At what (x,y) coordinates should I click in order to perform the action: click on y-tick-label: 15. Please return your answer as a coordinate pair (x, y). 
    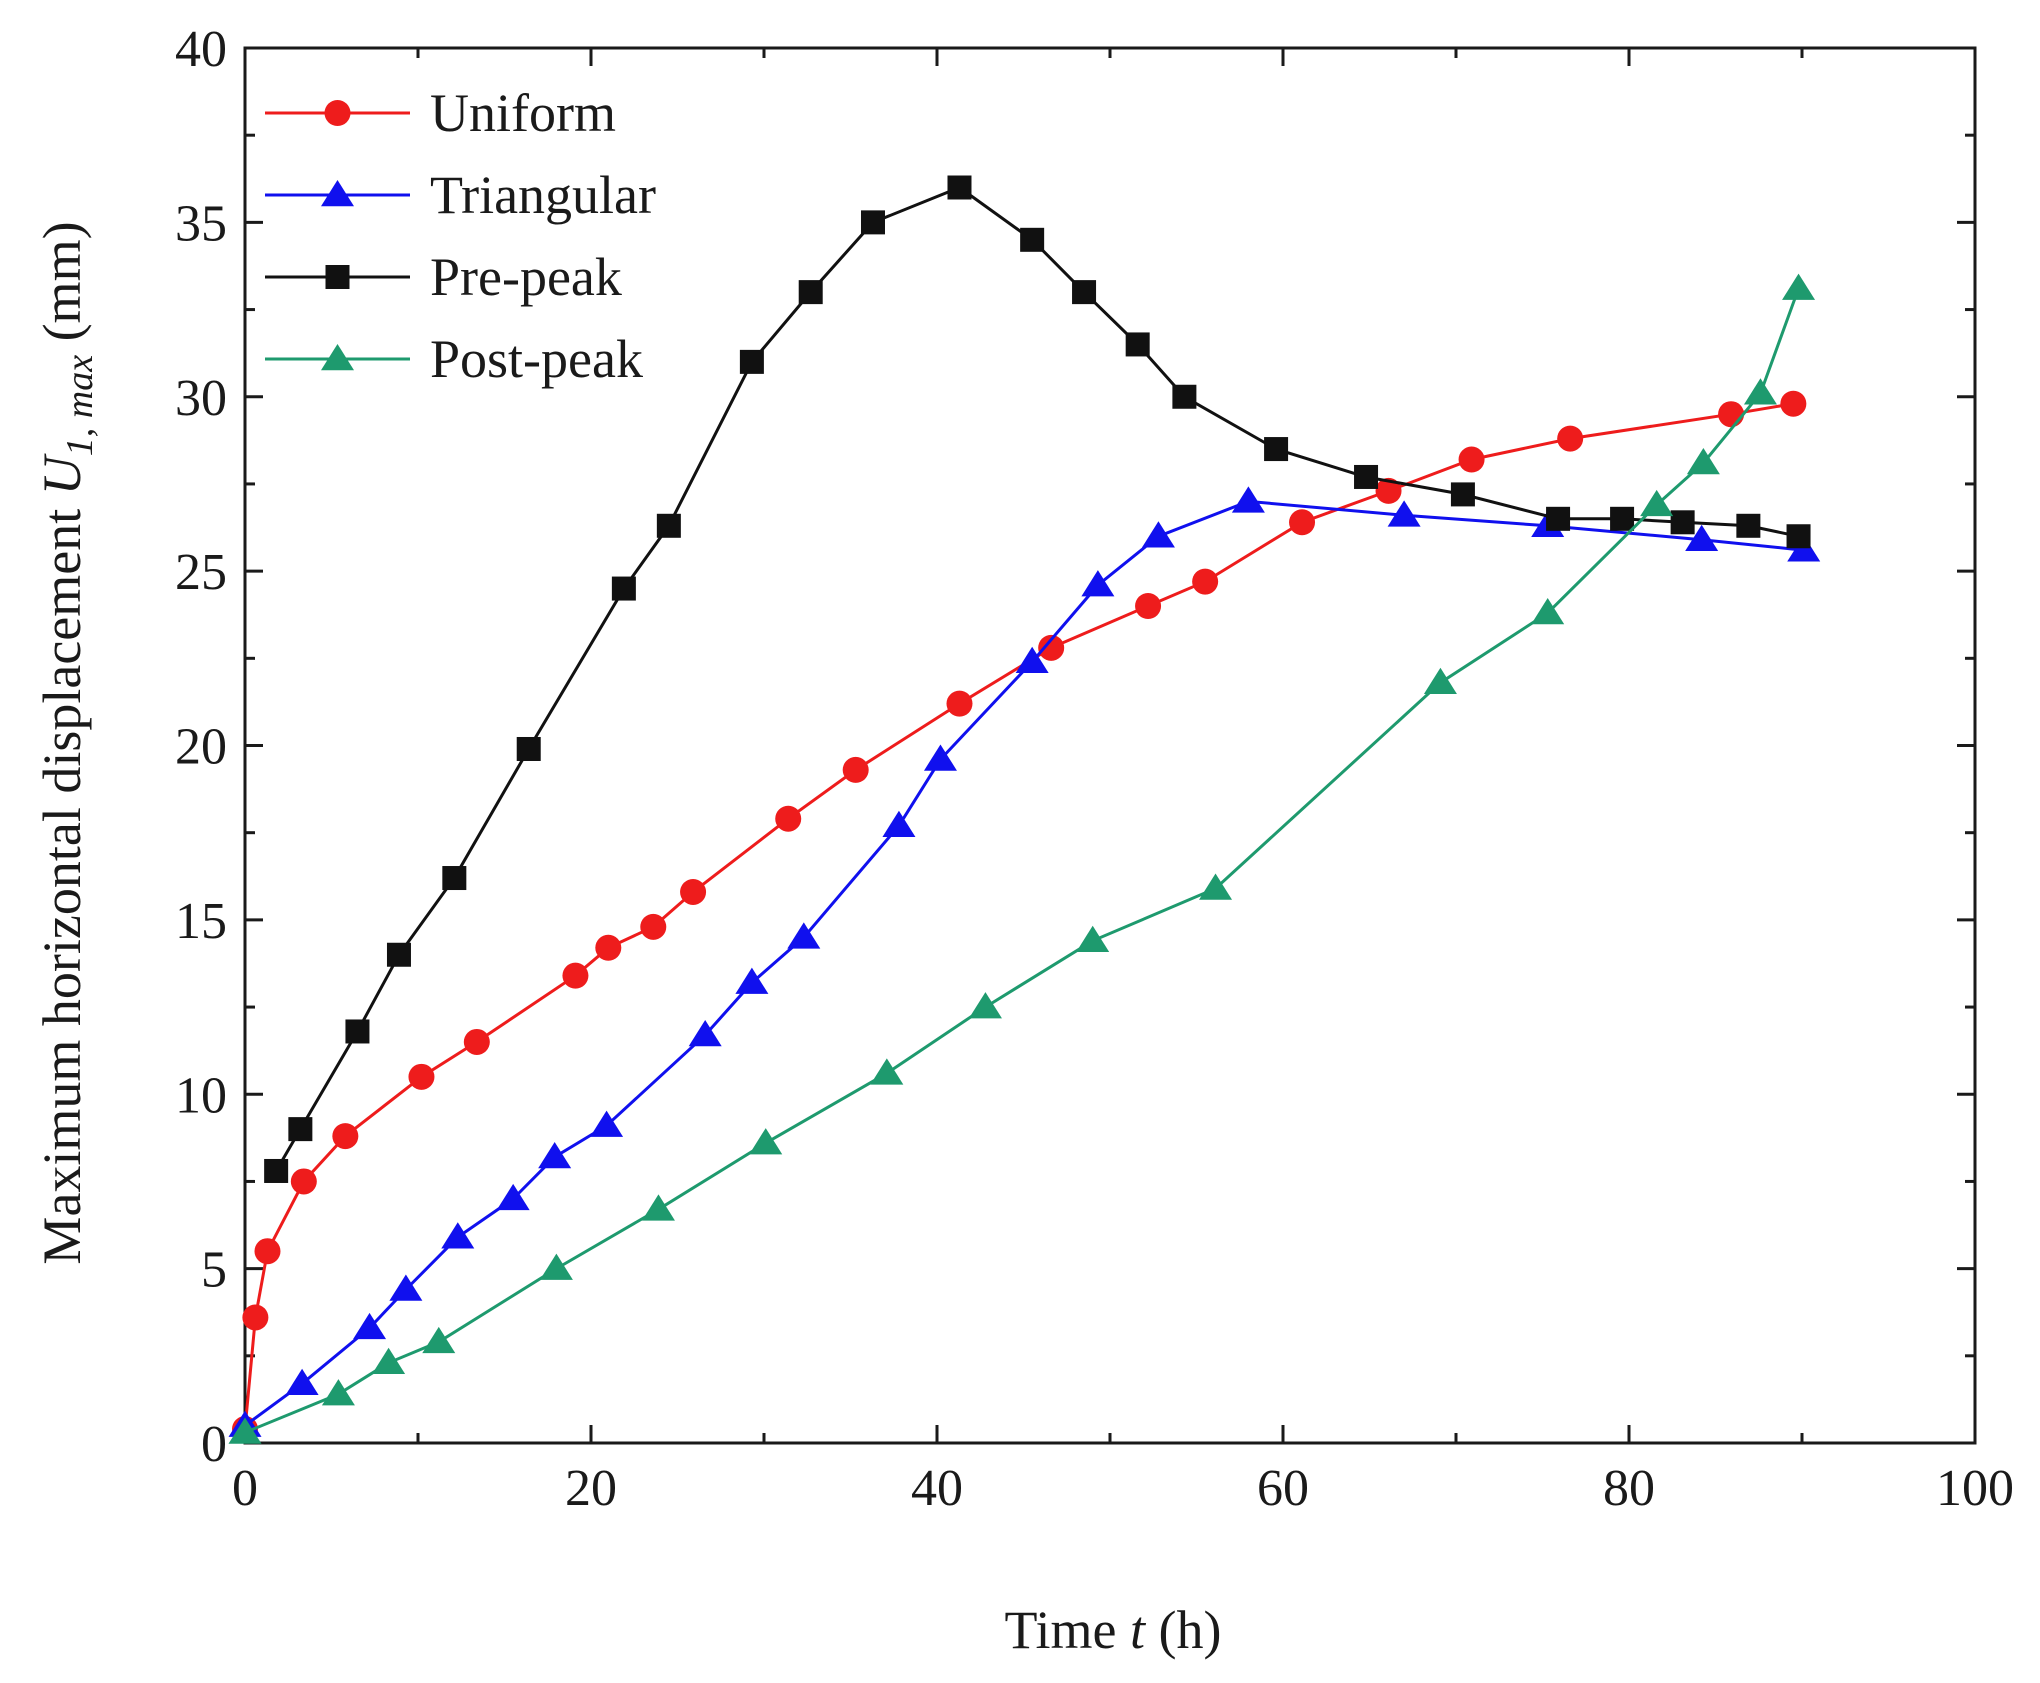
    Looking at the image, I should click on (201, 921).